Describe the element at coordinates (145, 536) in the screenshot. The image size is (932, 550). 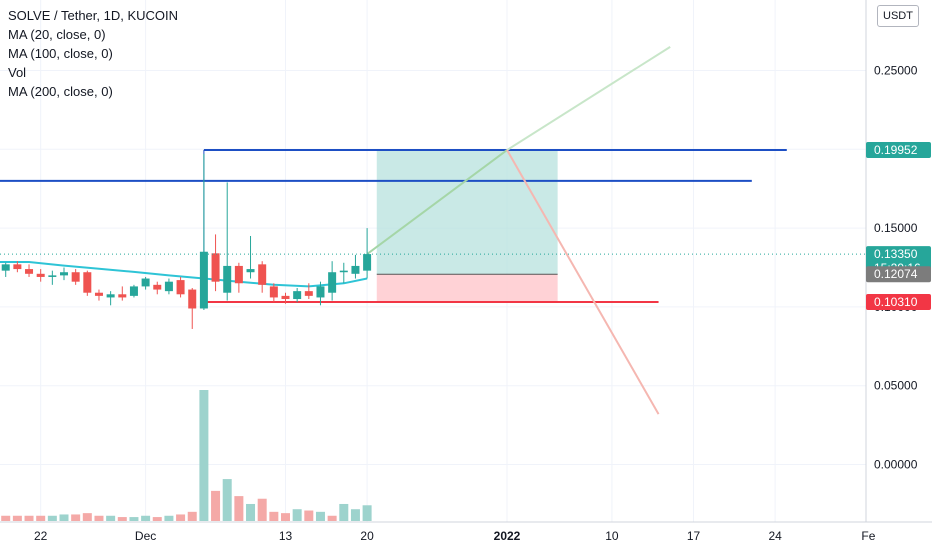
I see `time-tick-label: Dec` at that location.